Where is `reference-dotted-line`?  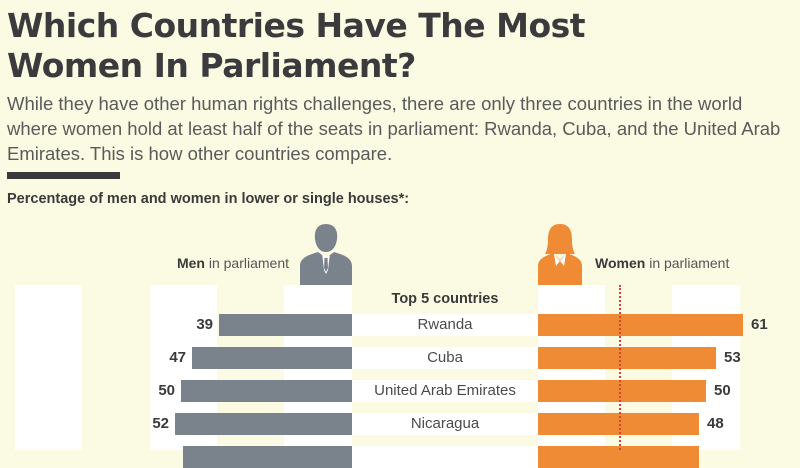 reference-dotted-line is located at coordinates (620, 367).